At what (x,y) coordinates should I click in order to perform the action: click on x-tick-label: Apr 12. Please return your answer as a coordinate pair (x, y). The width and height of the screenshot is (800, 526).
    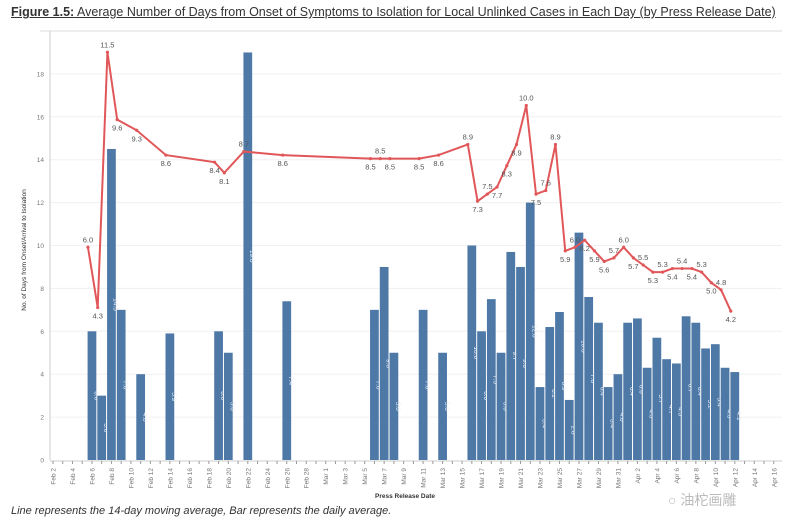
    Looking at the image, I should click on (735, 478).